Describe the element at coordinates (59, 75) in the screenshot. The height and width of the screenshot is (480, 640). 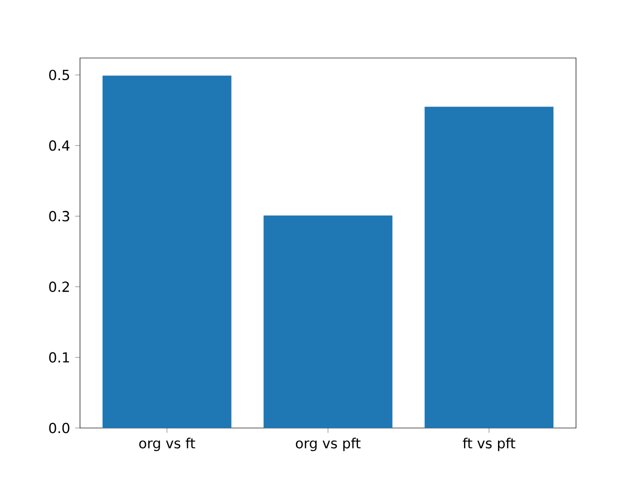
I see `y-tick-label: 0.5` at that location.